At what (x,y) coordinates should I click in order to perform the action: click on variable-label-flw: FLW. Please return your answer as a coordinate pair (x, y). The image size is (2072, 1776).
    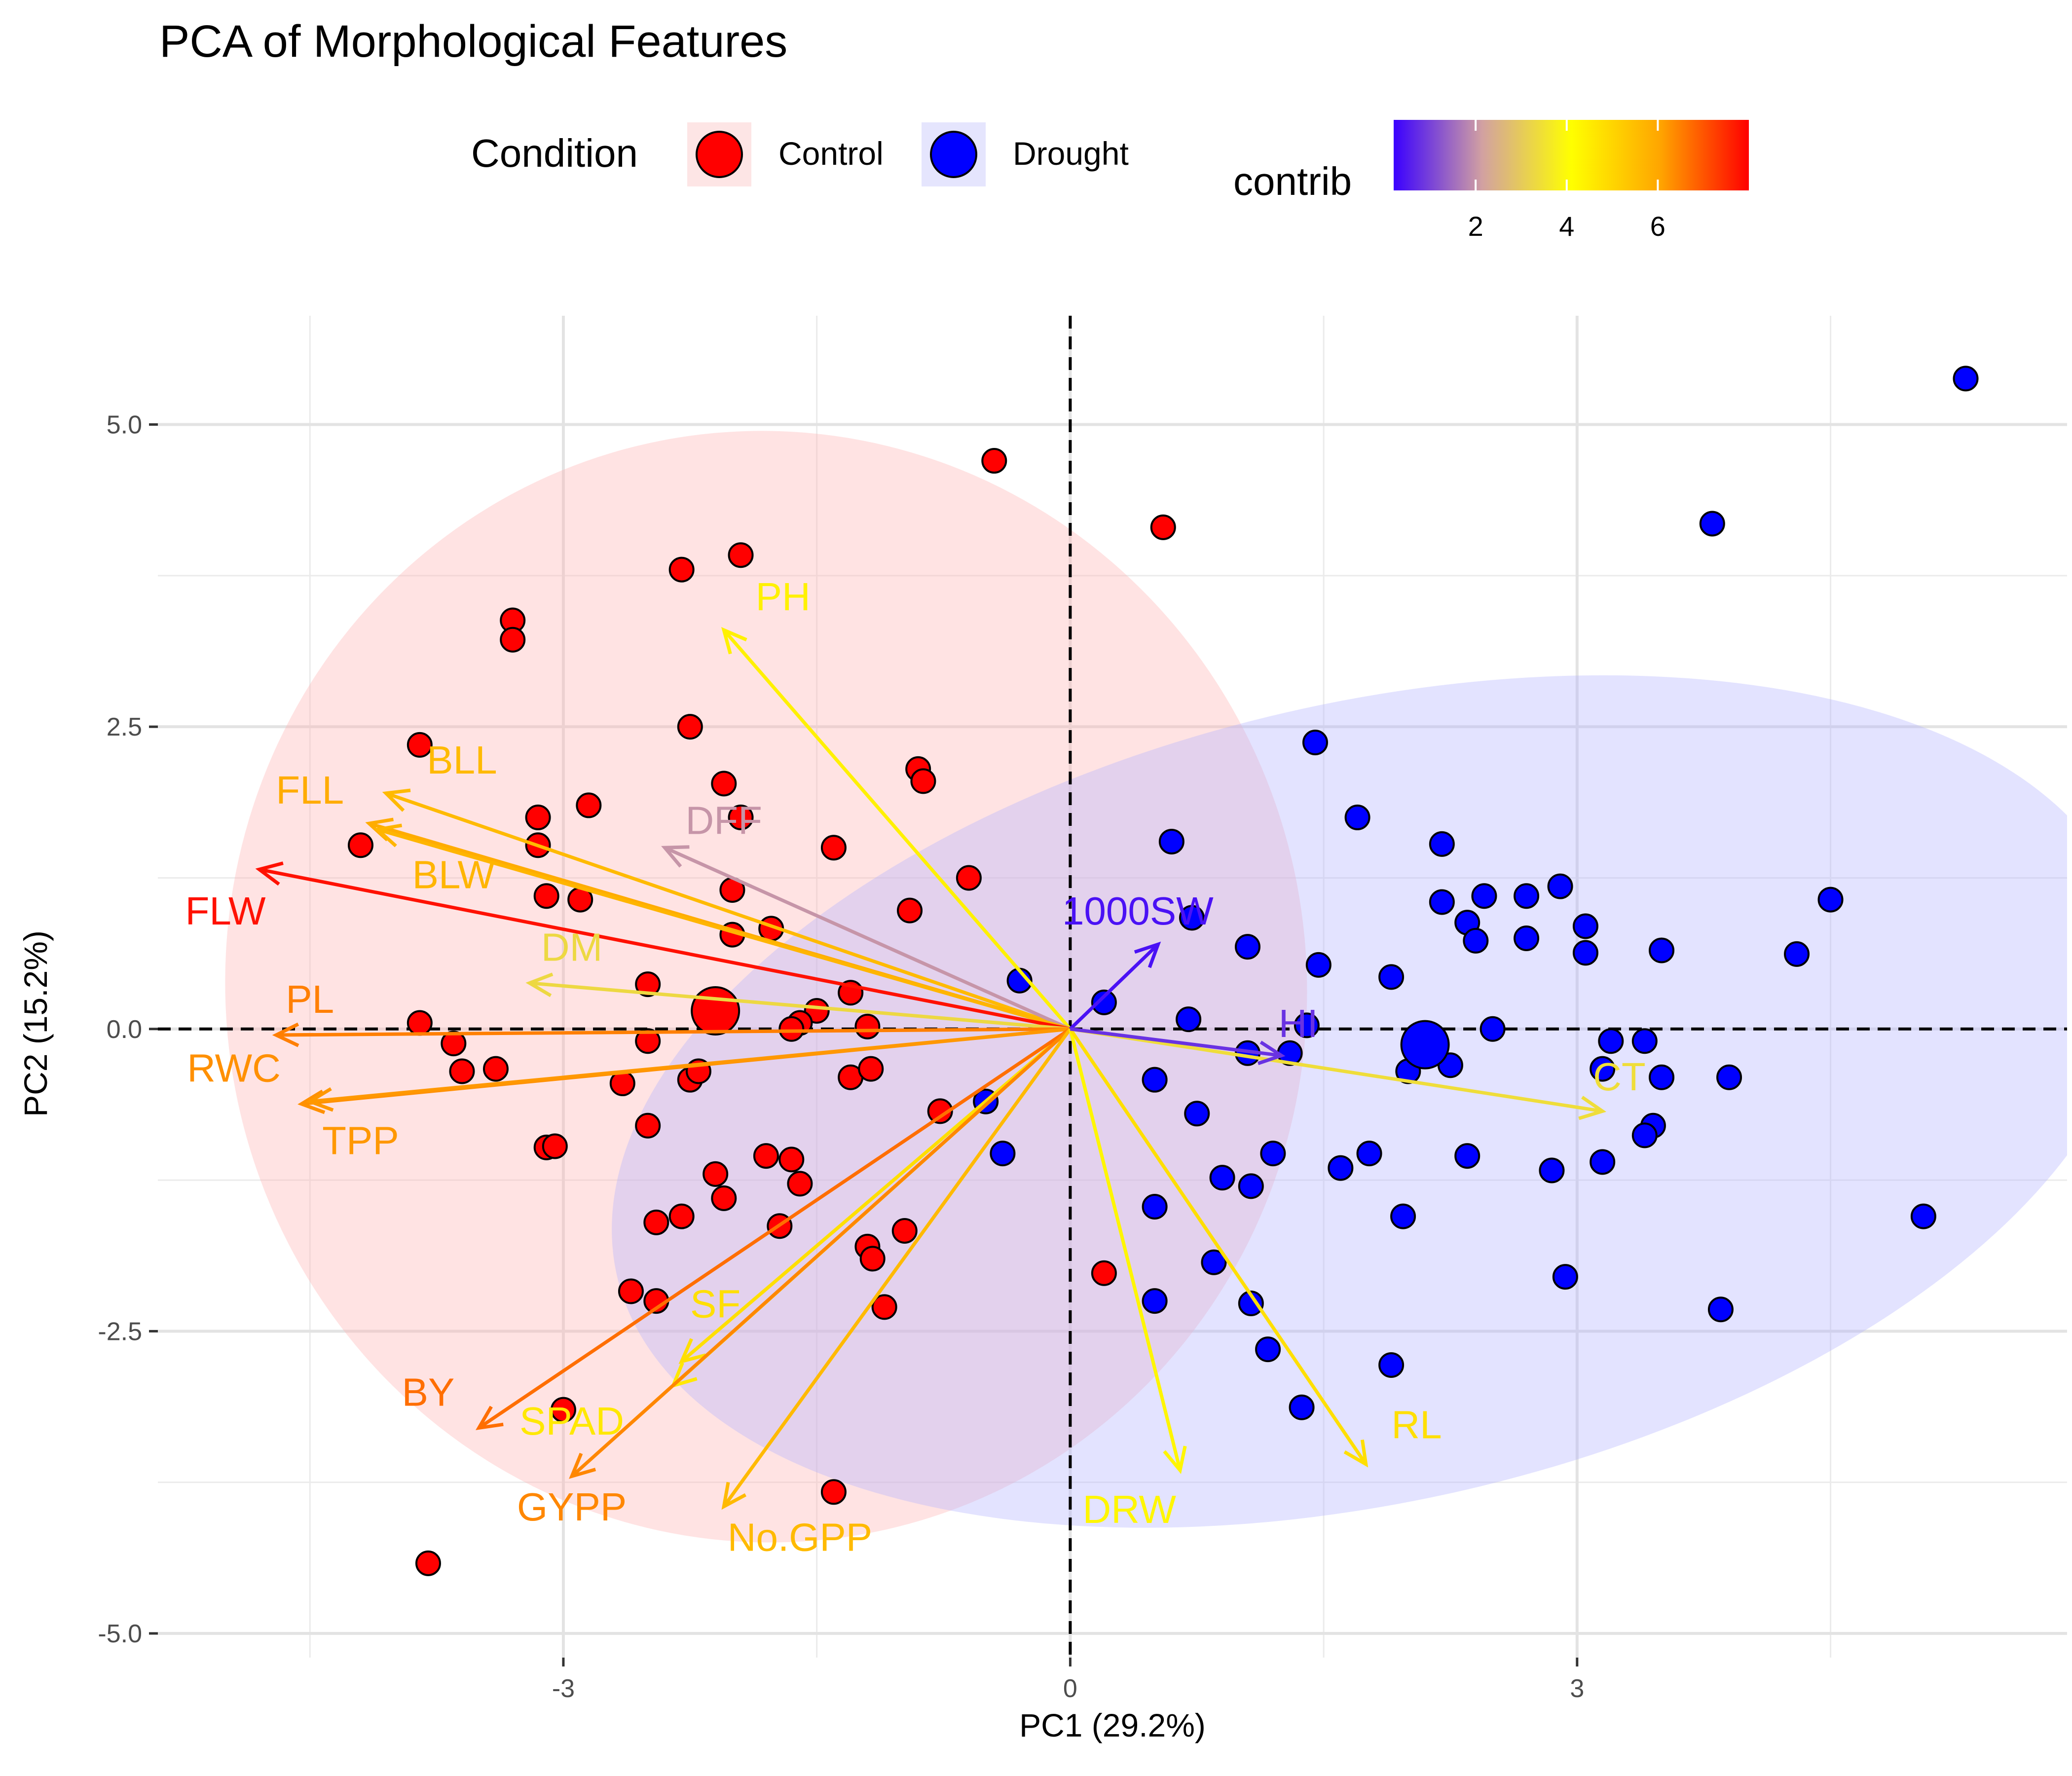
    Looking at the image, I should click on (226, 911).